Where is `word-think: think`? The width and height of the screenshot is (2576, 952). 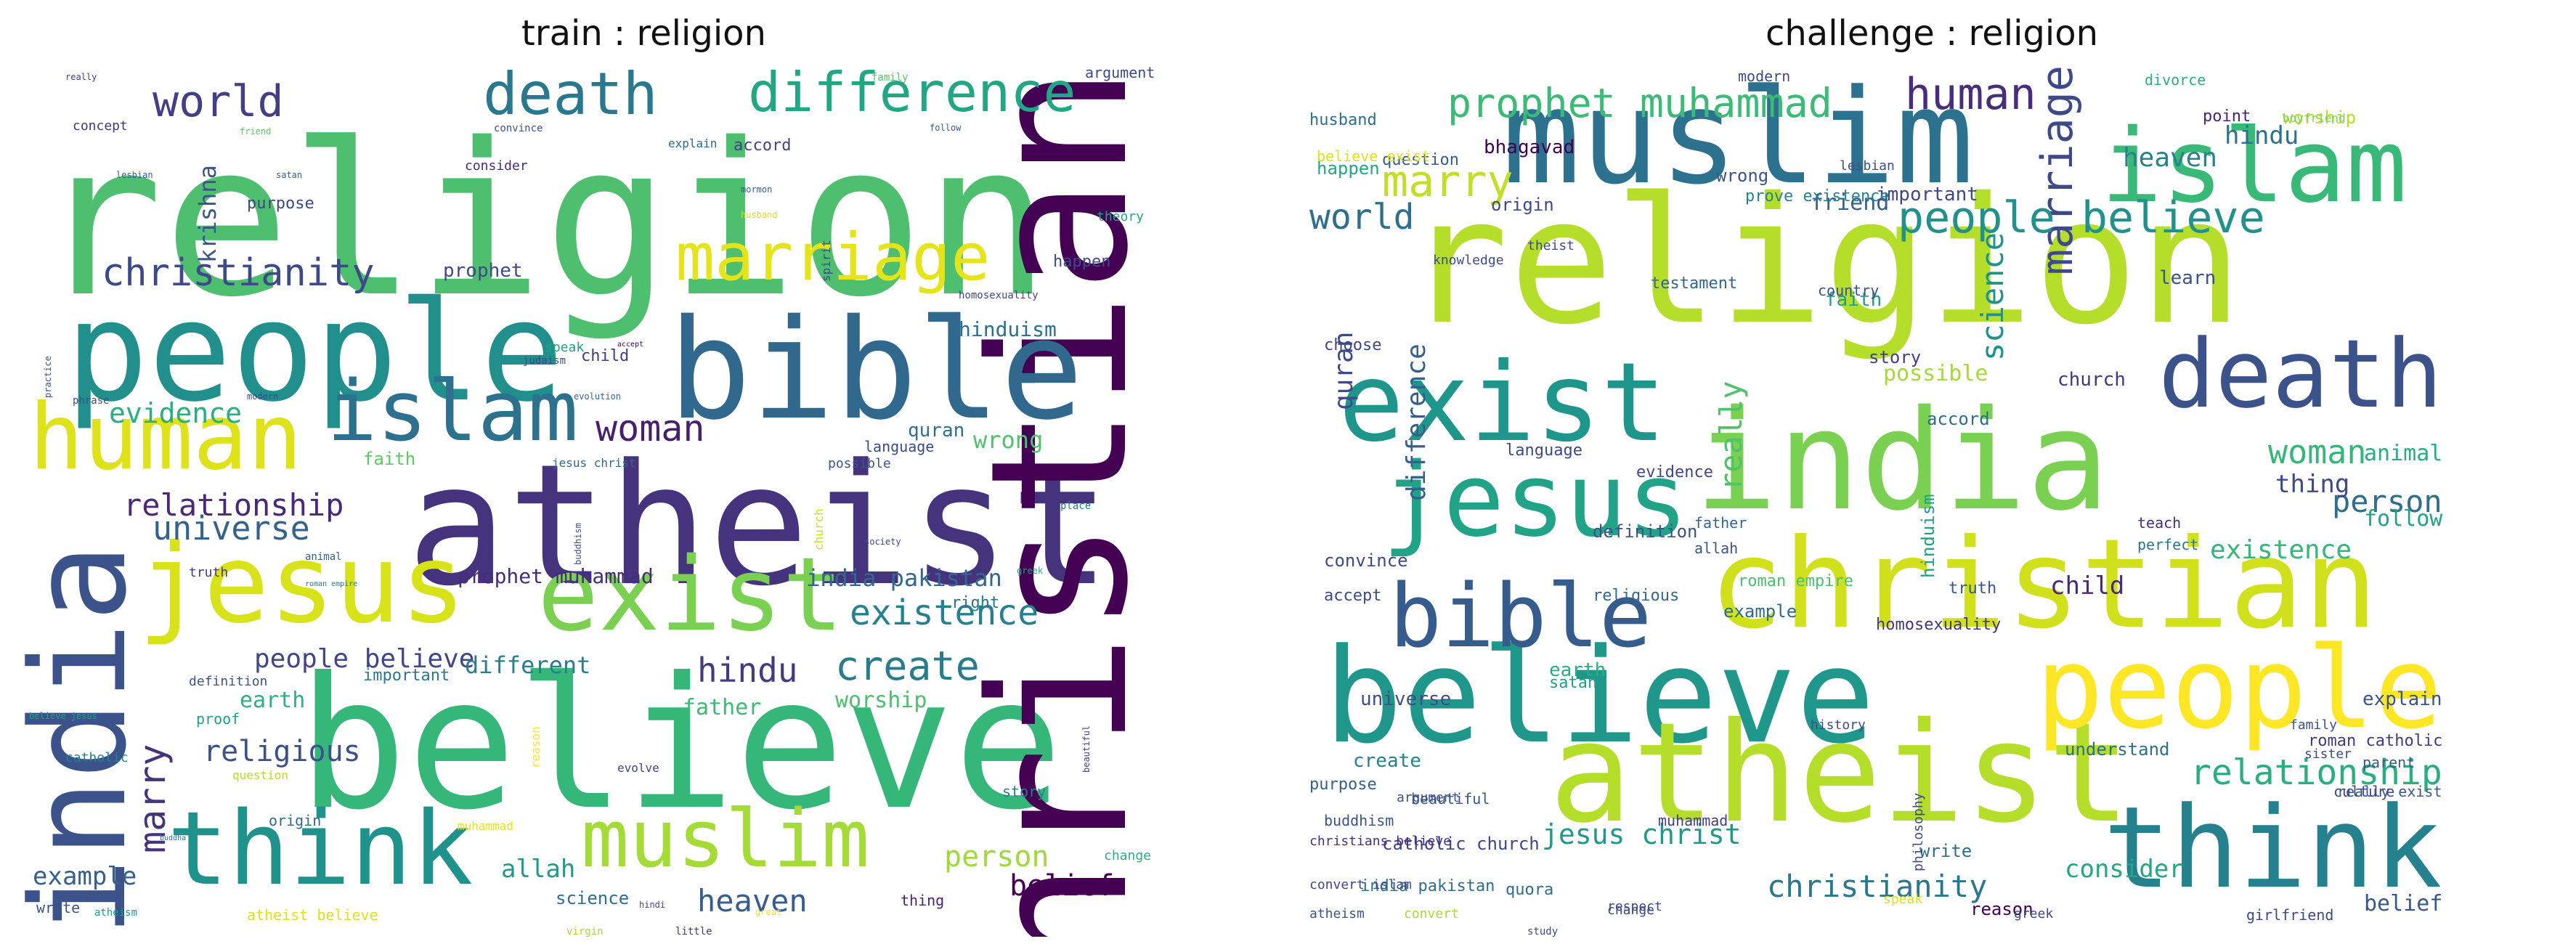 word-think: think is located at coordinates (2273, 848).